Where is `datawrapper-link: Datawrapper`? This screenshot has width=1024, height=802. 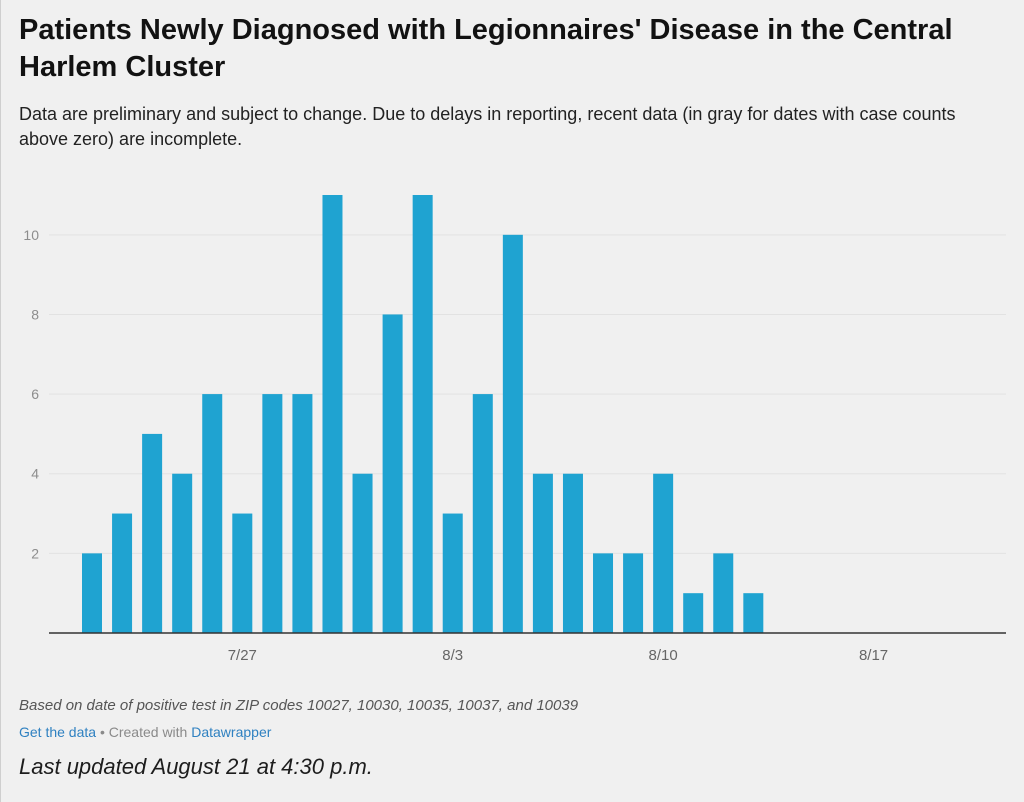 datawrapper-link: Datawrapper is located at coordinates (231, 732).